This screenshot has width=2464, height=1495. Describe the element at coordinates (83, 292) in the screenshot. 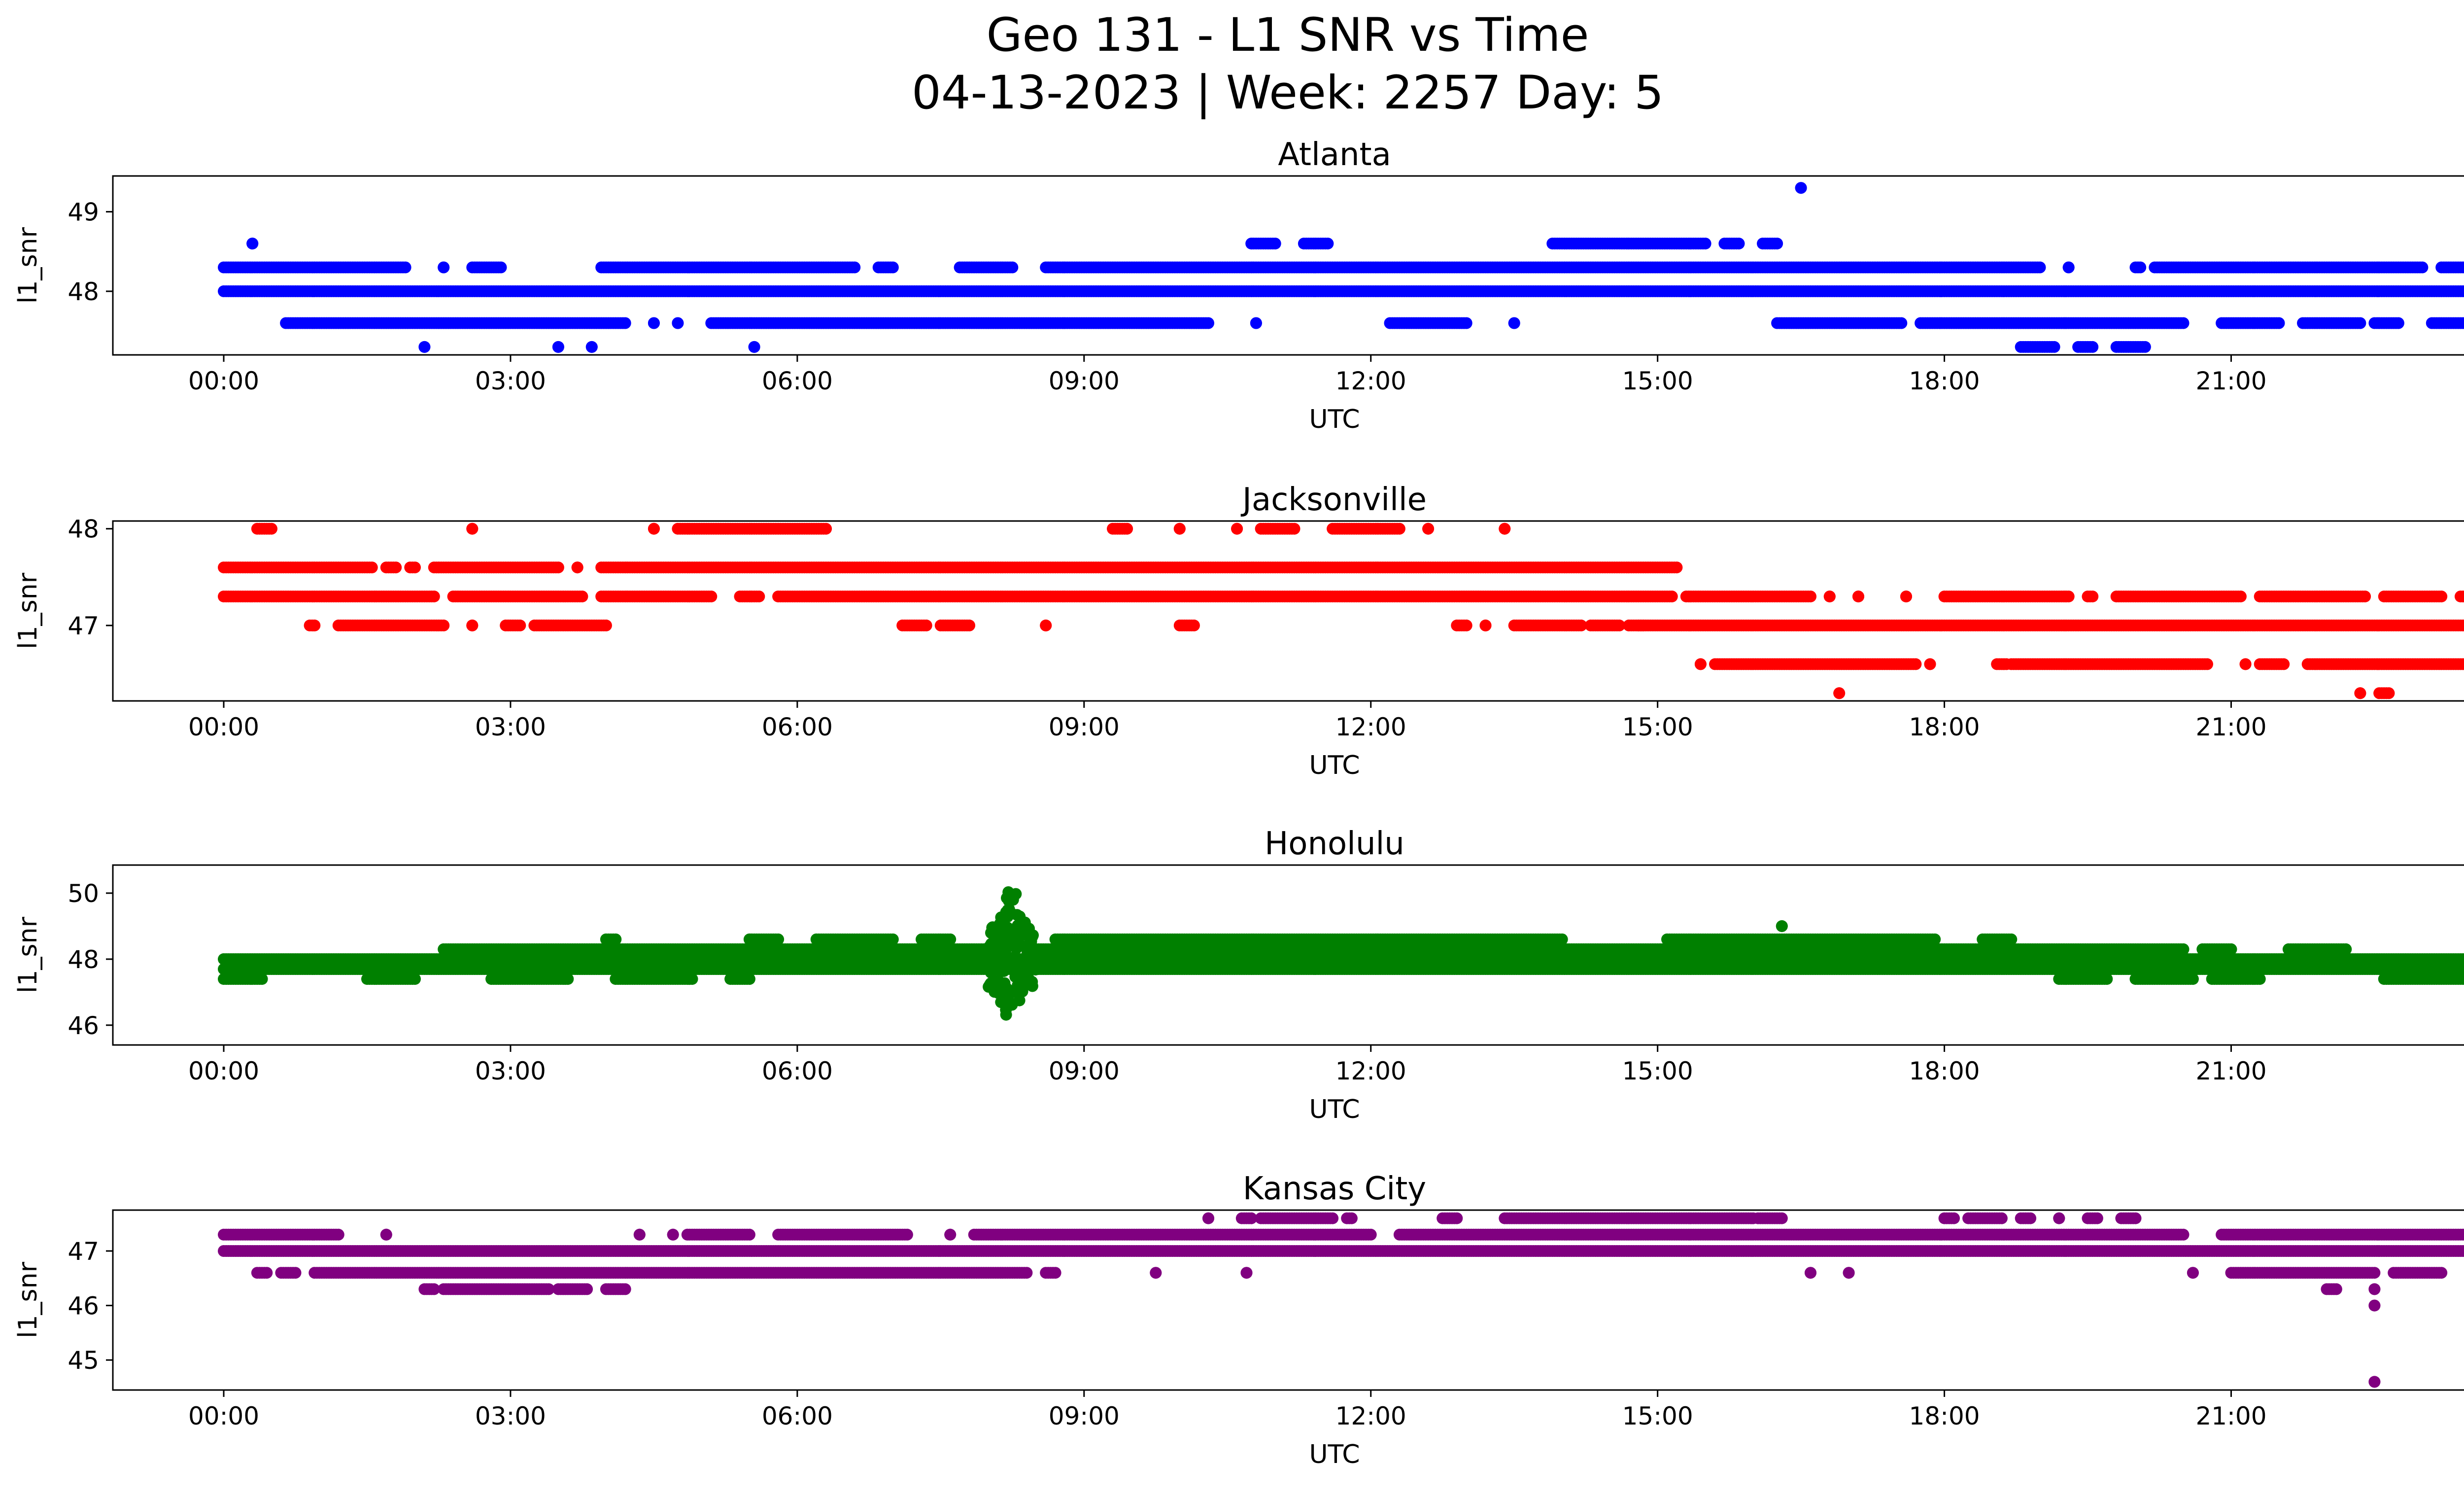

I see `y-tick-label: 48` at that location.